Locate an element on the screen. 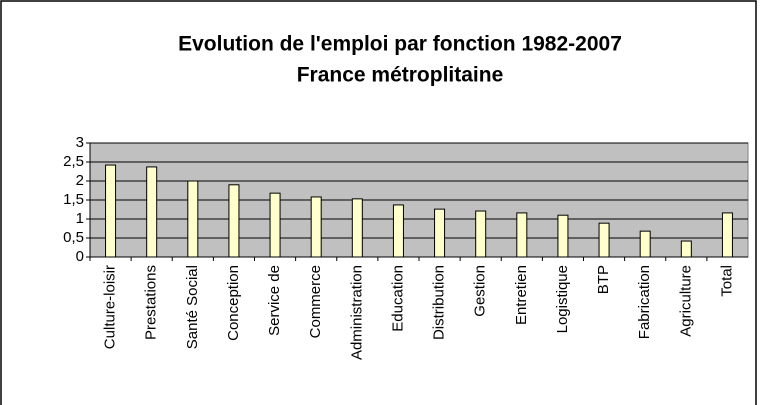 This screenshot has height=405, width=761. x-tick-label: Culture-loisir is located at coordinates (110, 307).